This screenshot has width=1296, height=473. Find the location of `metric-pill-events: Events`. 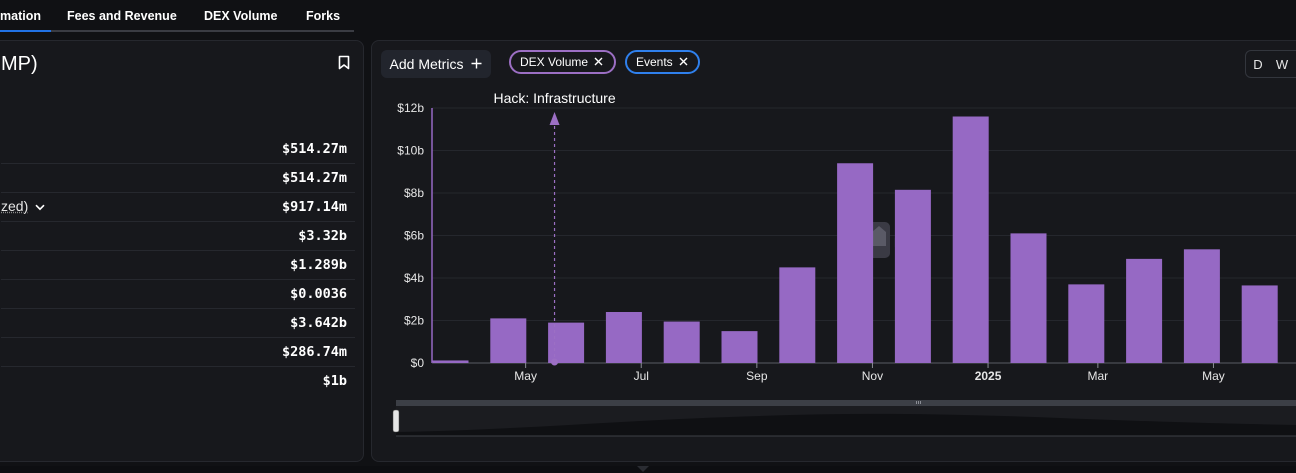

metric-pill-events: Events is located at coordinates (662, 62).